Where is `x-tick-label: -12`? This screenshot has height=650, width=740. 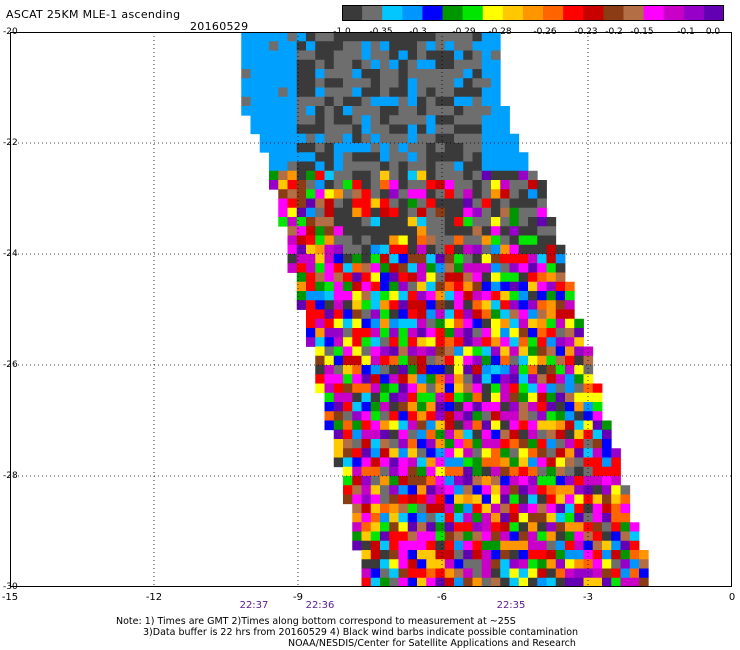
x-tick-label: -12 is located at coordinates (154, 597).